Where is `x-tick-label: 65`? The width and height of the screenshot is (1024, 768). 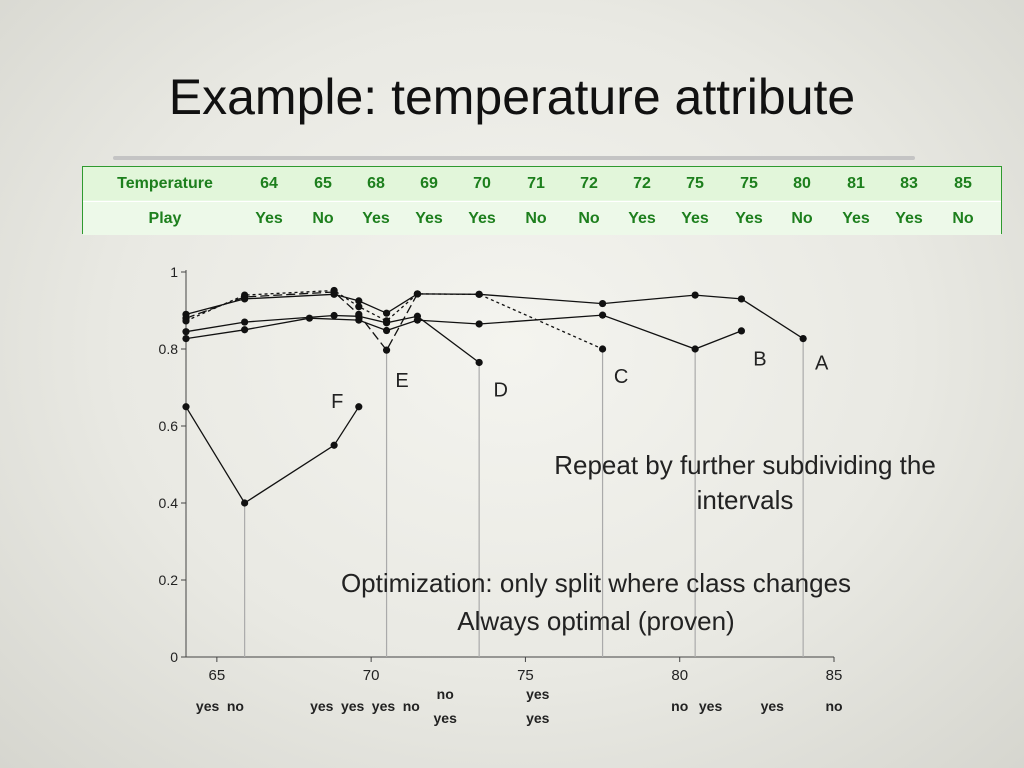 x-tick-label: 65 is located at coordinates (217, 675).